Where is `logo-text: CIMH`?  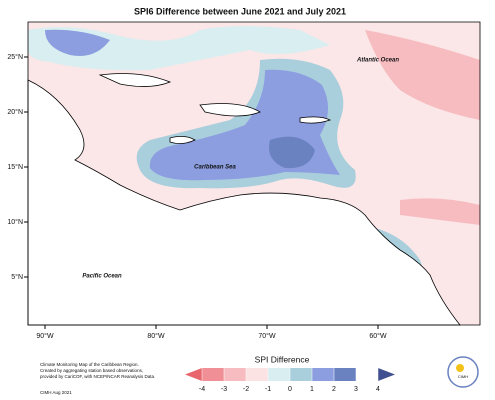
logo-text: CIMH is located at coordinates (463, 376).